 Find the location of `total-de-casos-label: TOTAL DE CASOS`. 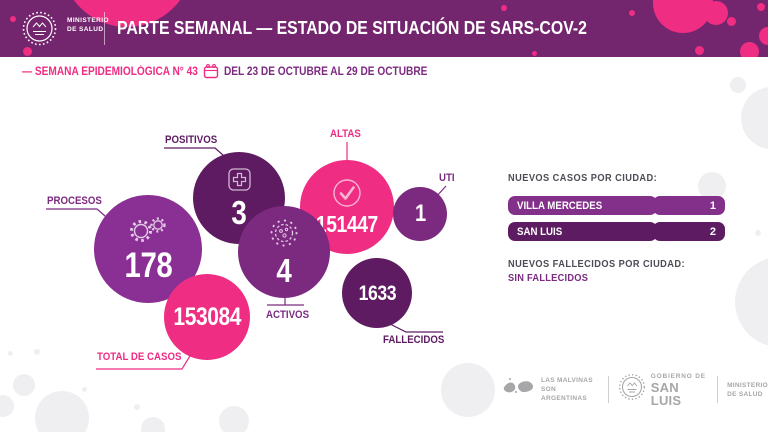

total-de-casos-label: TOTAL DE CASOS is located at coordinates (139, 357).